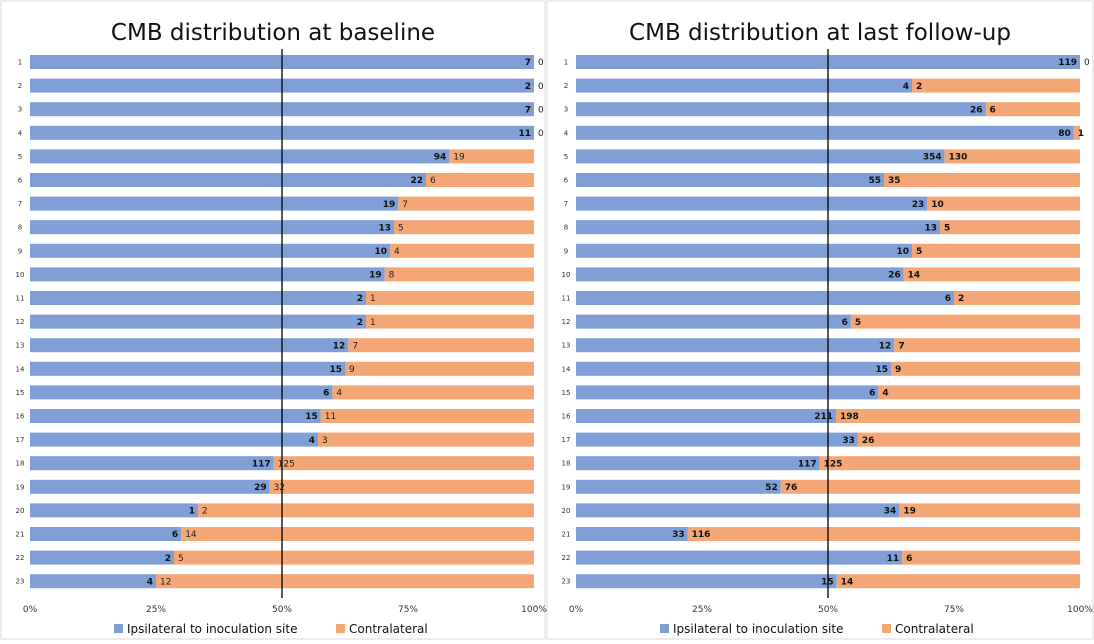  What do you see at coordinates (954, 610) in the screenshot?
I see `x-tick-label: 75%` at bounding box center [954, 610].